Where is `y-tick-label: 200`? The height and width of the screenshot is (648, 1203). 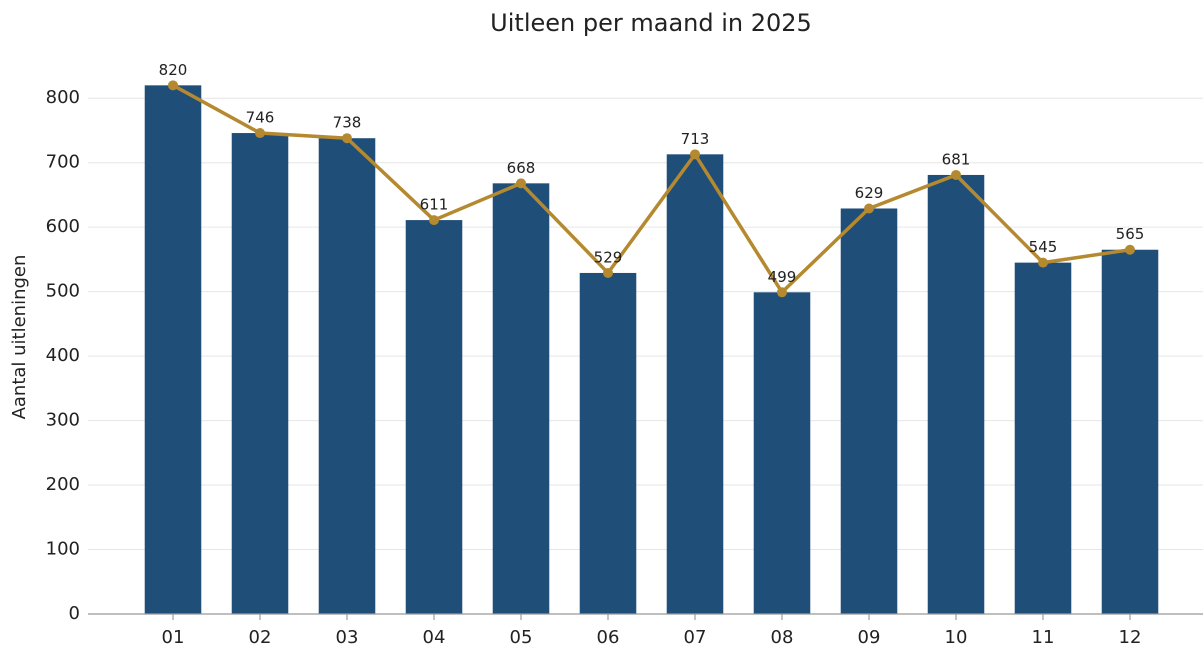
y-tick-label: 200 is located at coordinates (63, 484).